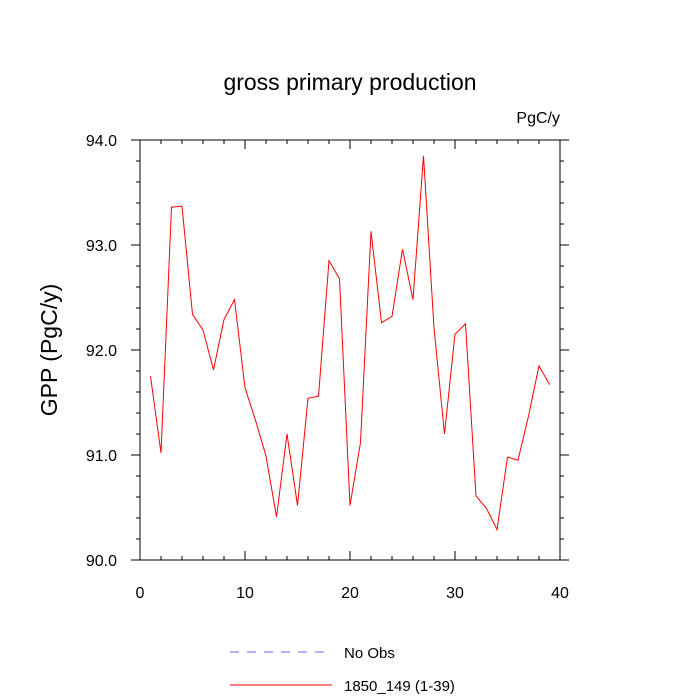 This screenshot has width=700, height=700. I want to click on x-tick-label: 40, so click(560, 593).